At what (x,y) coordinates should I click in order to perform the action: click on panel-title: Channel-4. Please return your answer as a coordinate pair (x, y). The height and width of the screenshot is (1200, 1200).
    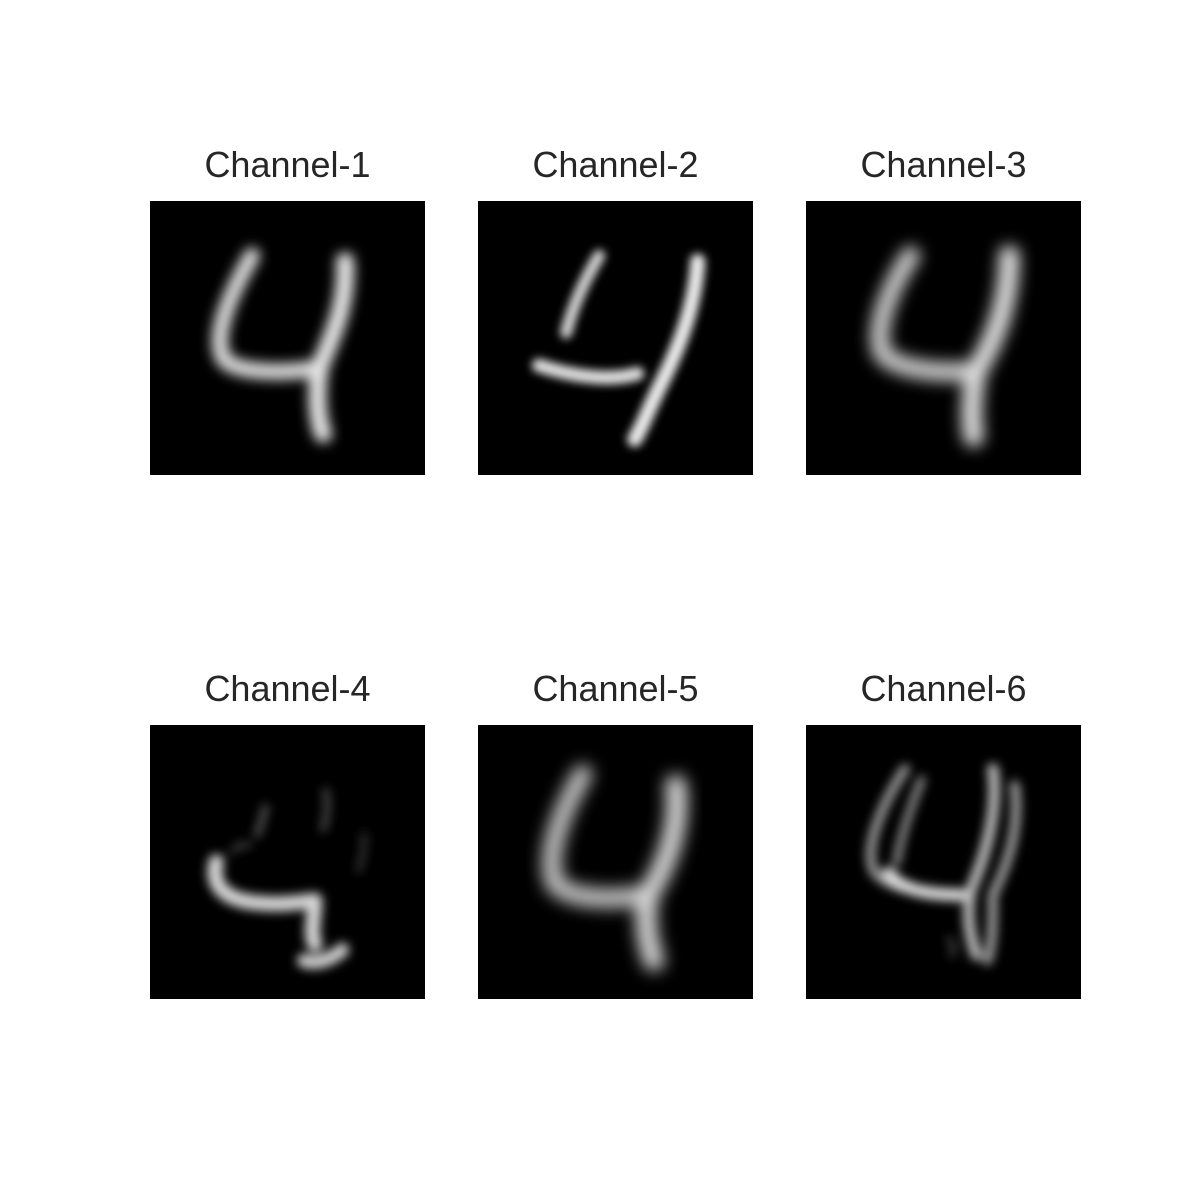
    Looking at the image, I should click on (287, 688).